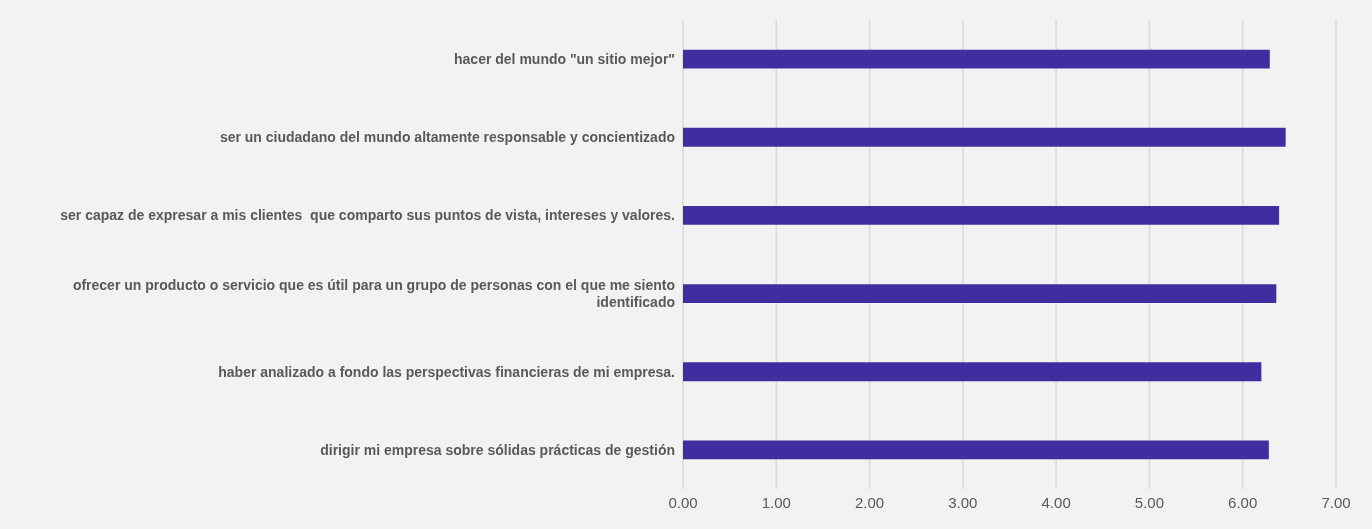 The width and height of the screenshot is (1372, 529). I want to click on y-tick-label: hacer del mundo "un sitio mejor", so click(564, 59).